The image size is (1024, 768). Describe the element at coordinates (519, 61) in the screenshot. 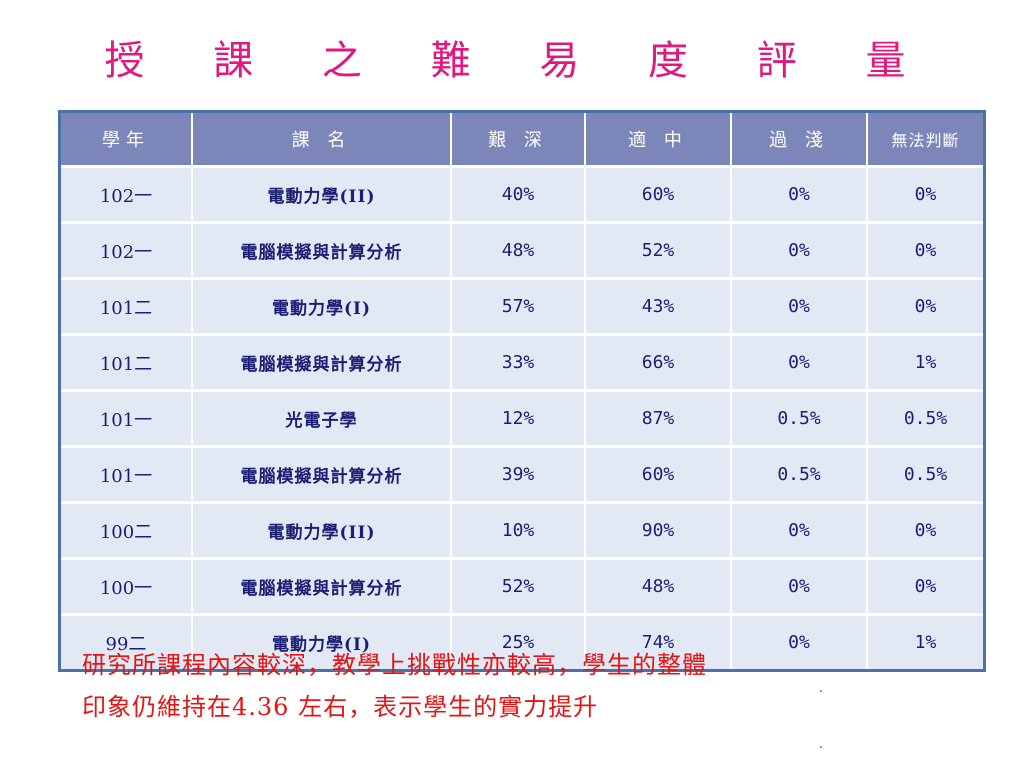

I see `page-title: 授 課 之 難 易 度 評 量` at that location.